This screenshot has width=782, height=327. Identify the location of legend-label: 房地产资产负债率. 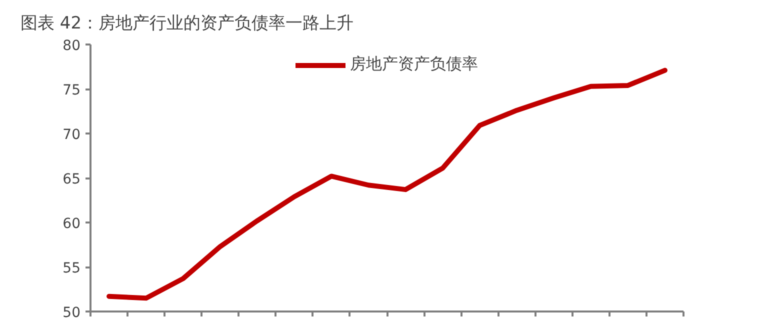
(414, 64).